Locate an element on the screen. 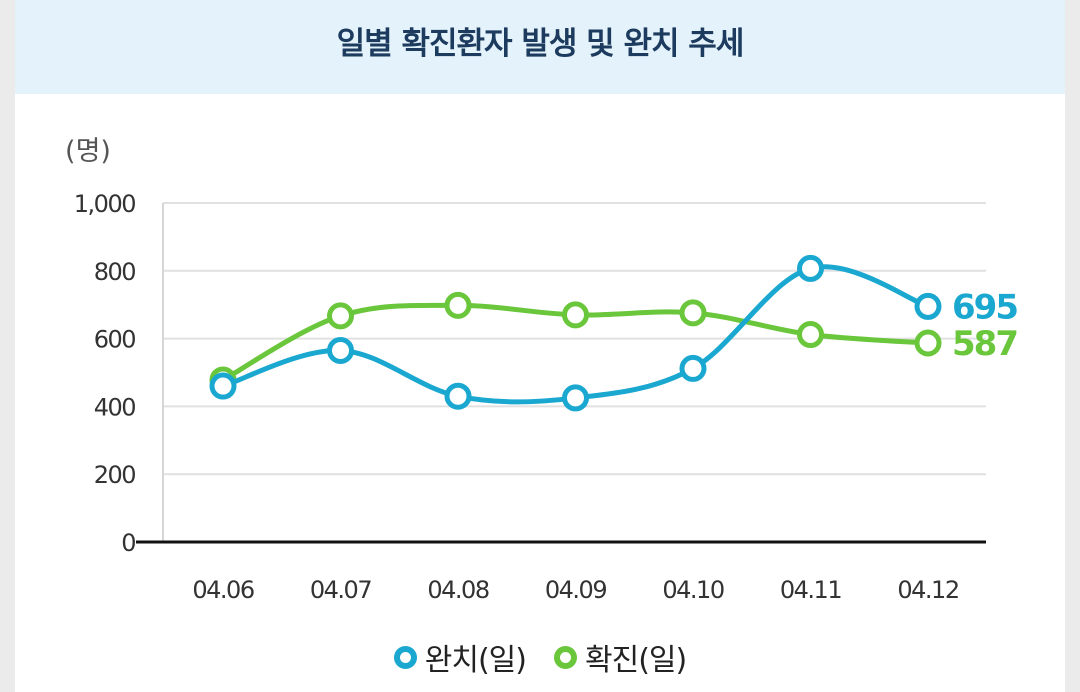 The height and width of the screenshot is (692, 1080). legend: 완치(일) 확진(일) is located at coordinates (540, 657).